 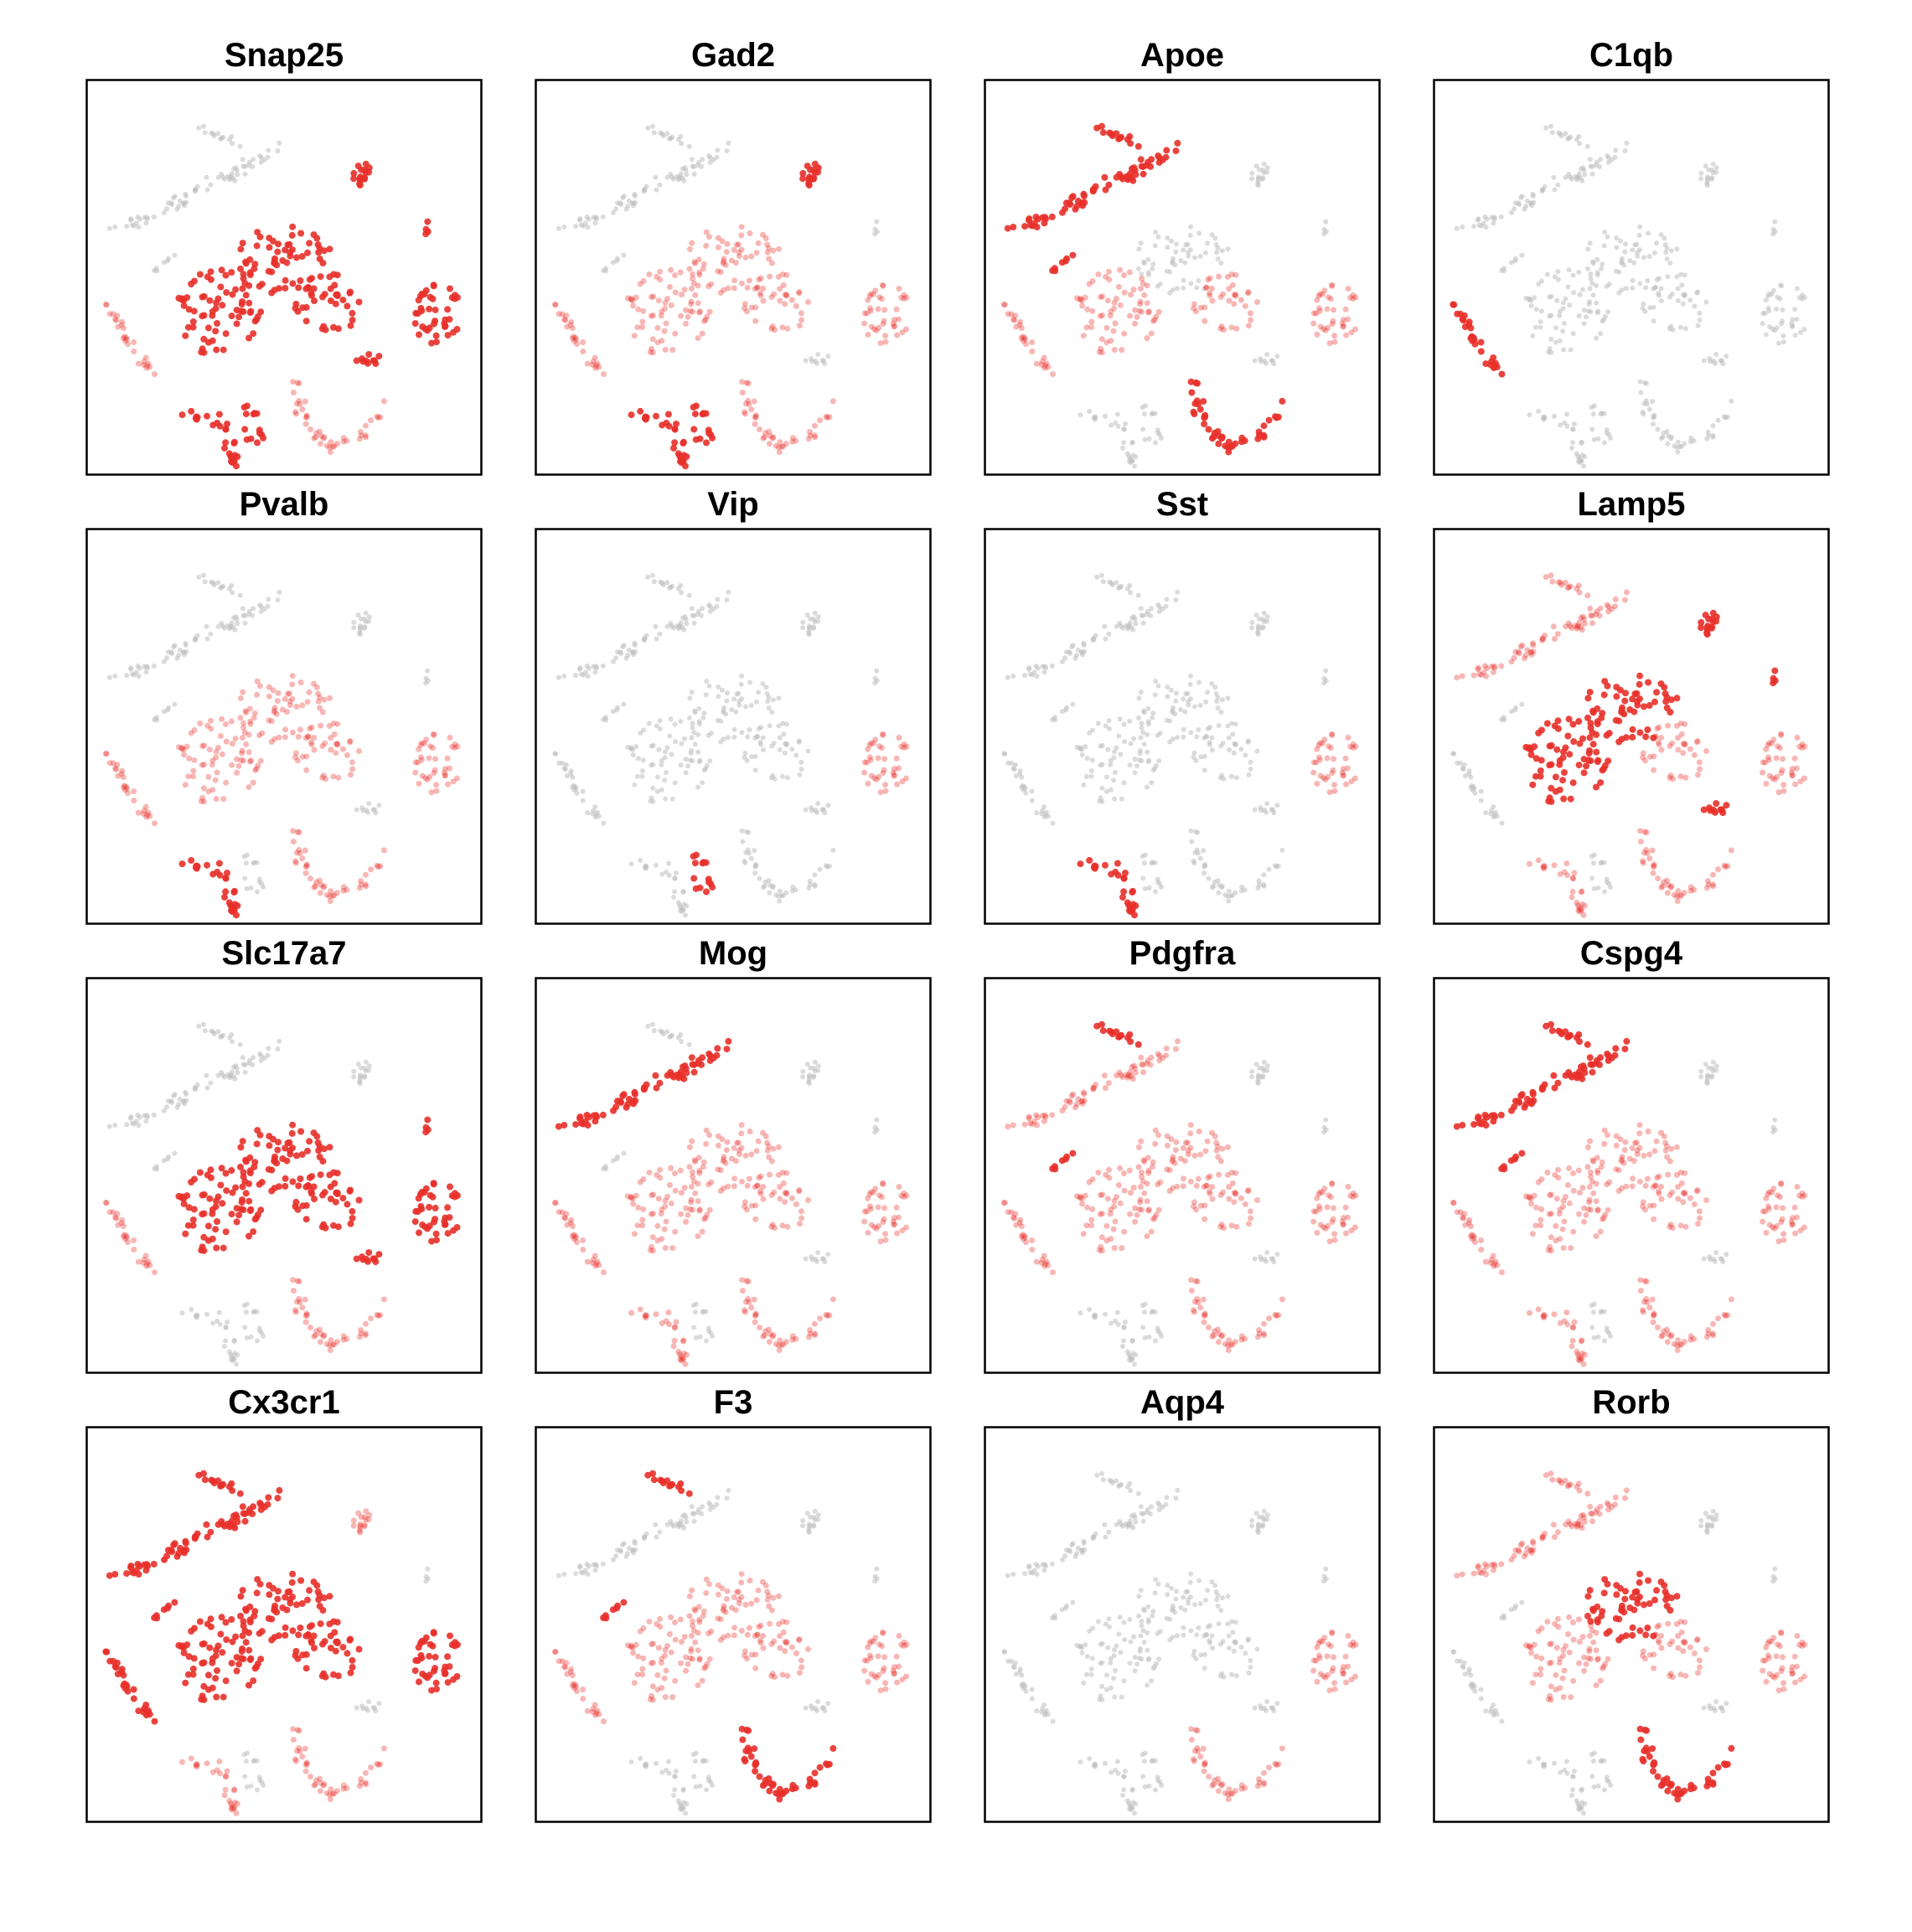 What do you see at coordinates (284, 277) in the screenshot?
I see `scatter-plot-snap25` at bounding box center [284, 277].